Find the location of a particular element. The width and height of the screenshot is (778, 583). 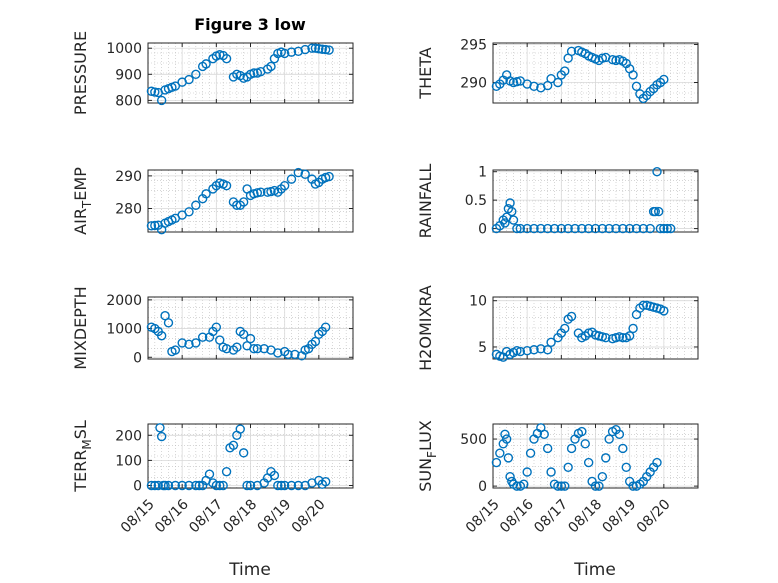

x-tick-label: 08/15 is located at coordinates (138, 516).